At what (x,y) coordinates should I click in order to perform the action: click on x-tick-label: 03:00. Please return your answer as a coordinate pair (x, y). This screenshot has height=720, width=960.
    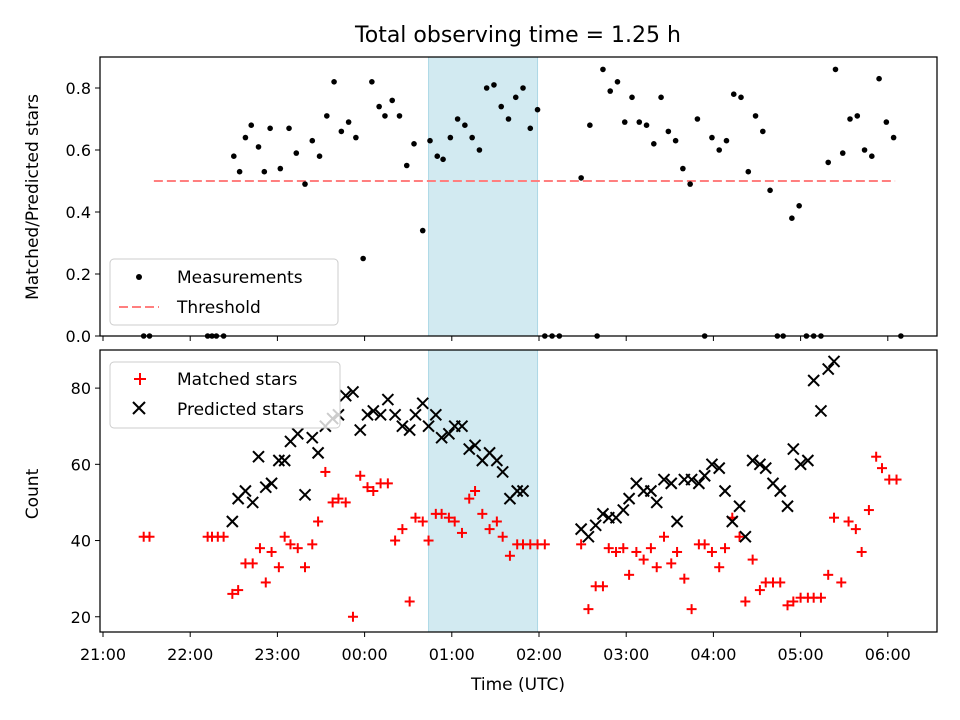
    Looking at the image, I should click on (626, 654).